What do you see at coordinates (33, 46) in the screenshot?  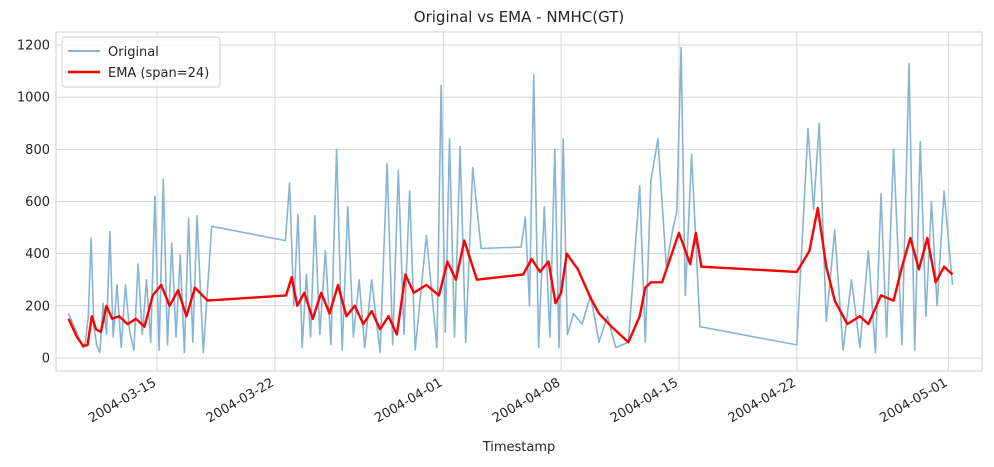 I see `y-tick-label: 1200` at bounding box center [33, 46].